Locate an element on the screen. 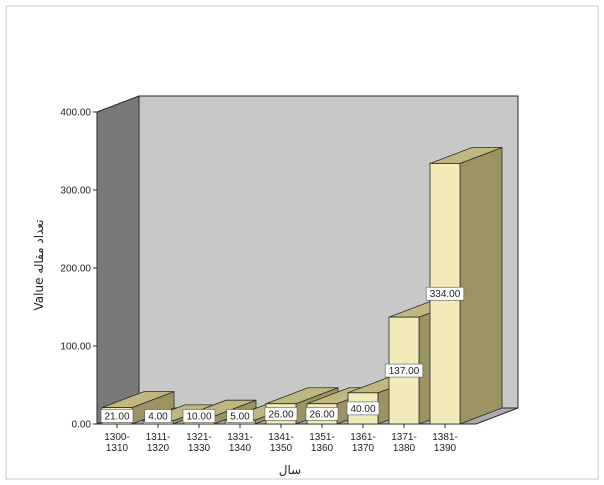  x-tick-text: 1341- is located at coordinates (281, 437).